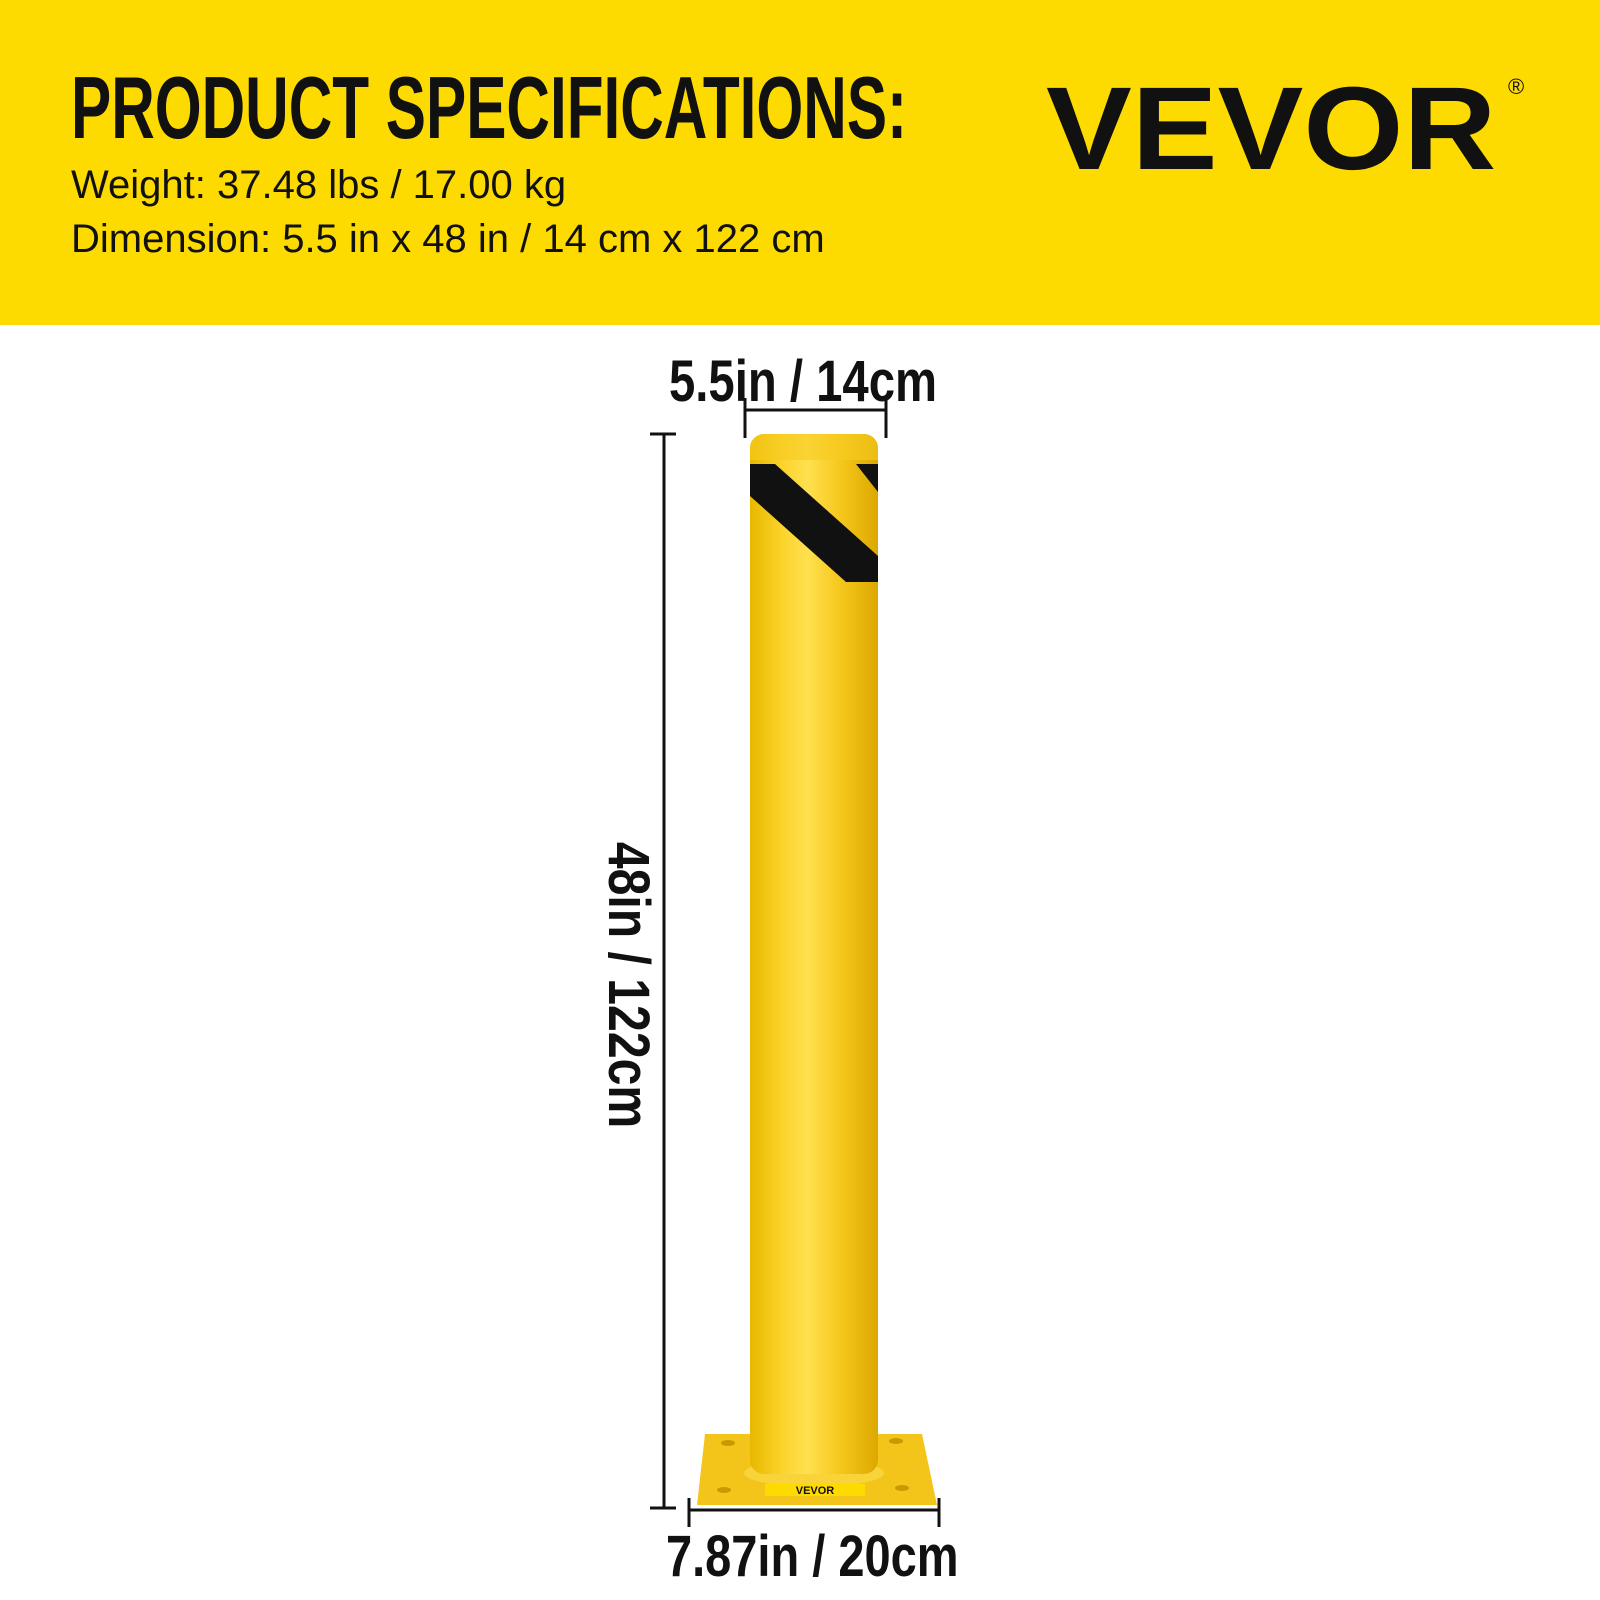  What do you see at coordinates (1516, 86) in the screenshot?
I see `registered-mark: ®` at bounding box center [1516, 86].